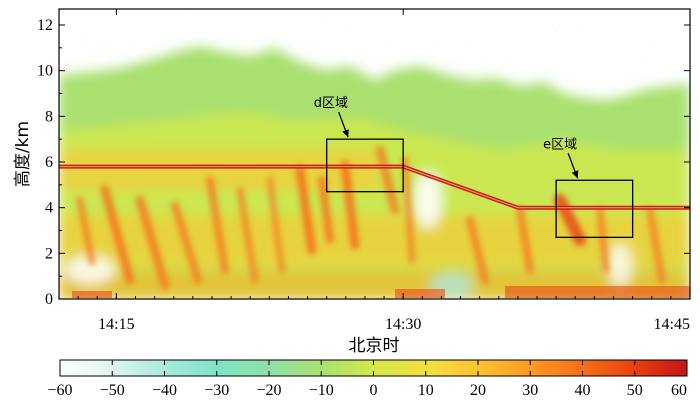 The image size is (700, 402). I want to click on x-tick-label: 14:30, so click(403, 324).